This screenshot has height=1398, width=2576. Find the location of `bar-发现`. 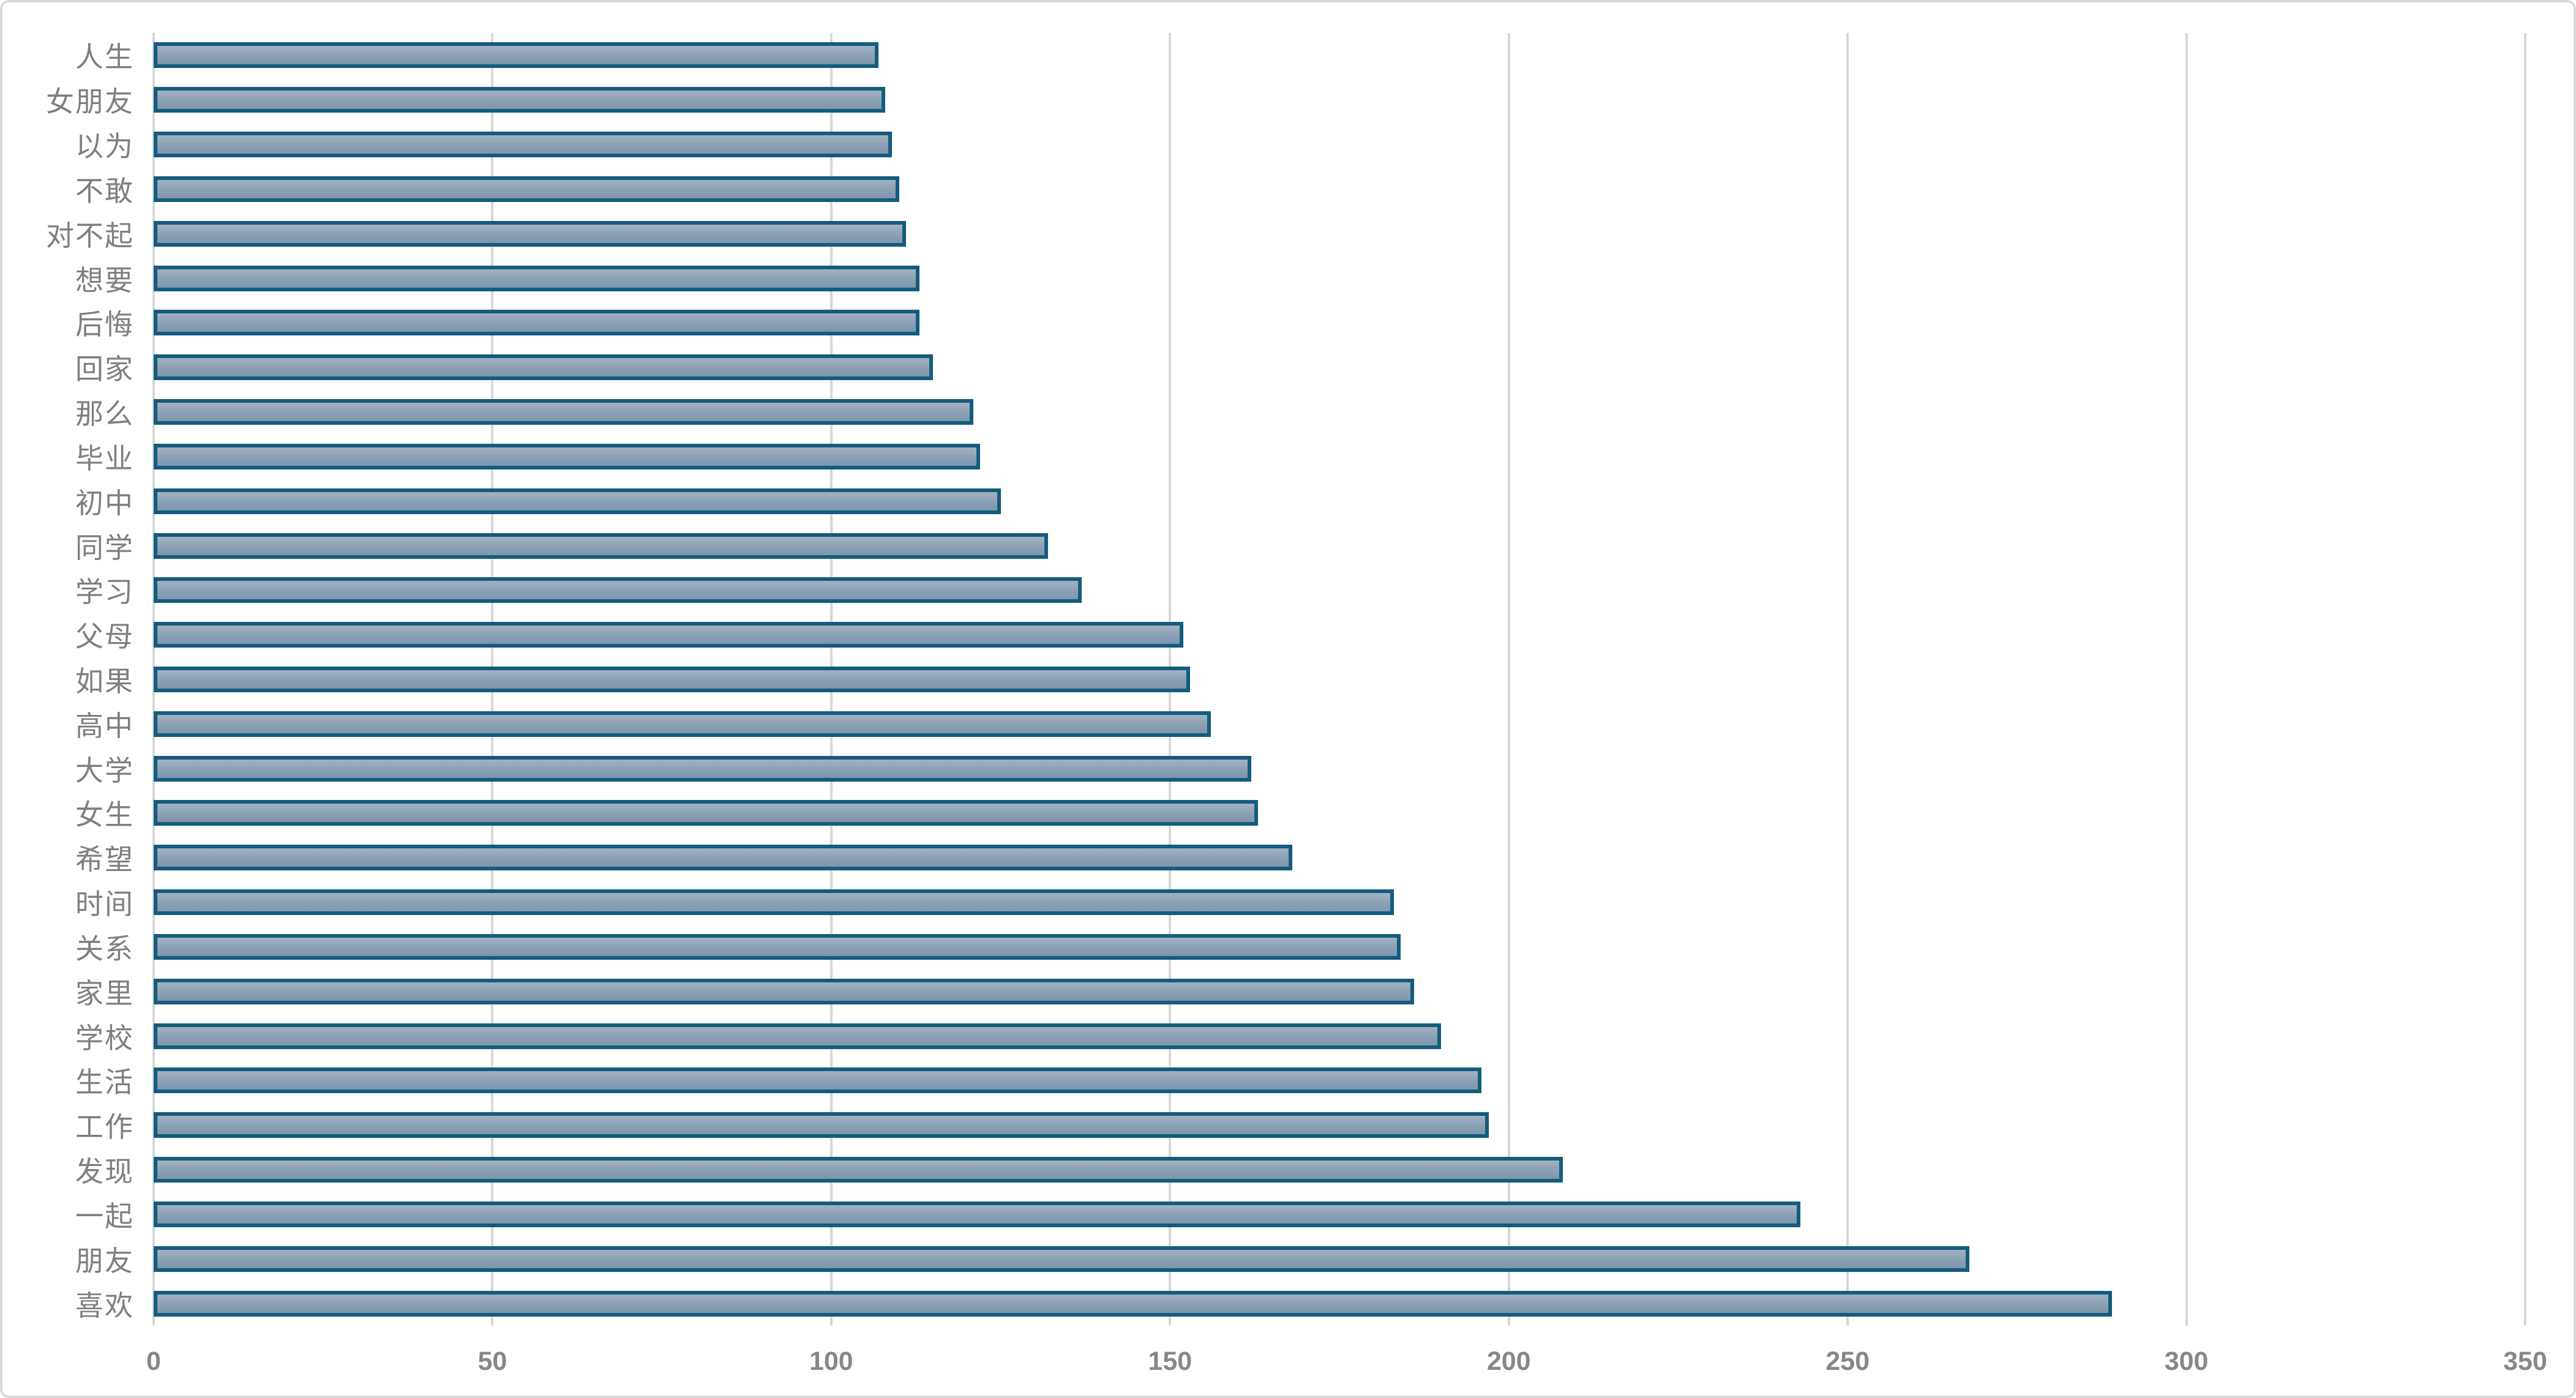

bar-发现 is located at coordinates (858, 1170).